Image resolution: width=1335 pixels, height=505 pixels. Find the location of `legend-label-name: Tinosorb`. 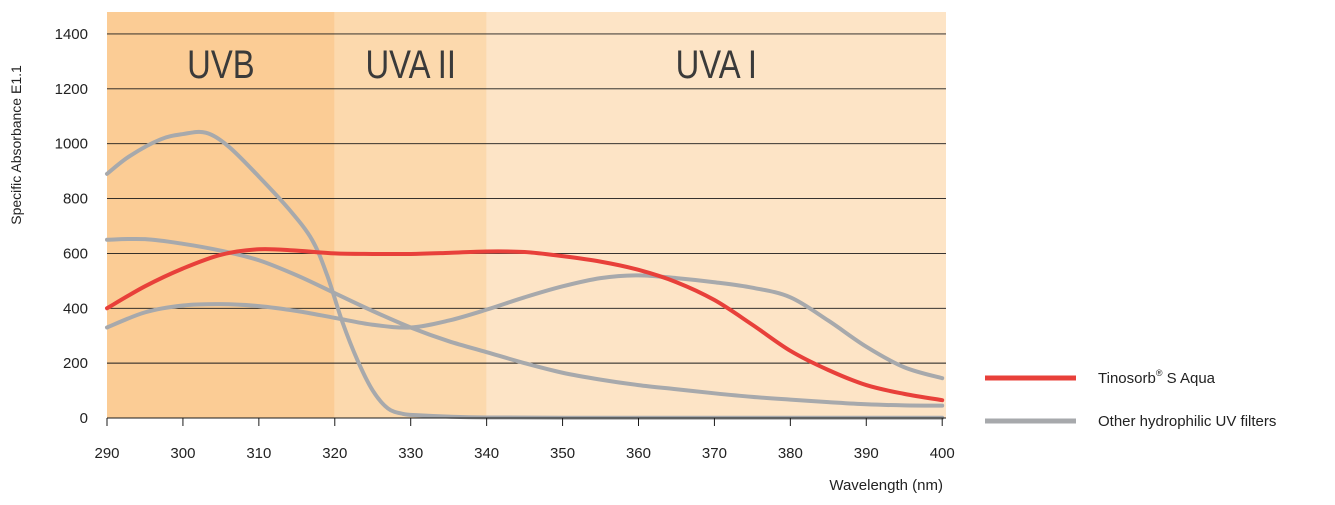

legend-label-name: Tinosorb is located at coordinates (1127, 378).